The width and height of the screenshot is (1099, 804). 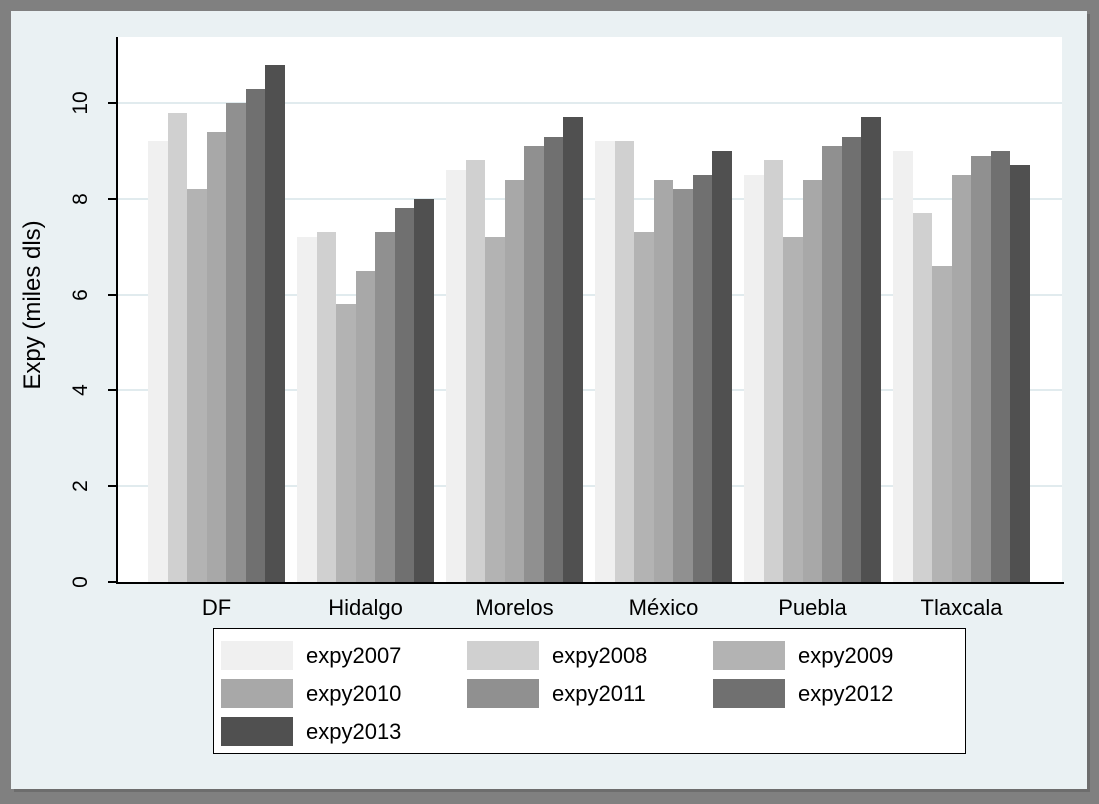 I want to click on bar-expy2013-df, so click(x=275, y=323).